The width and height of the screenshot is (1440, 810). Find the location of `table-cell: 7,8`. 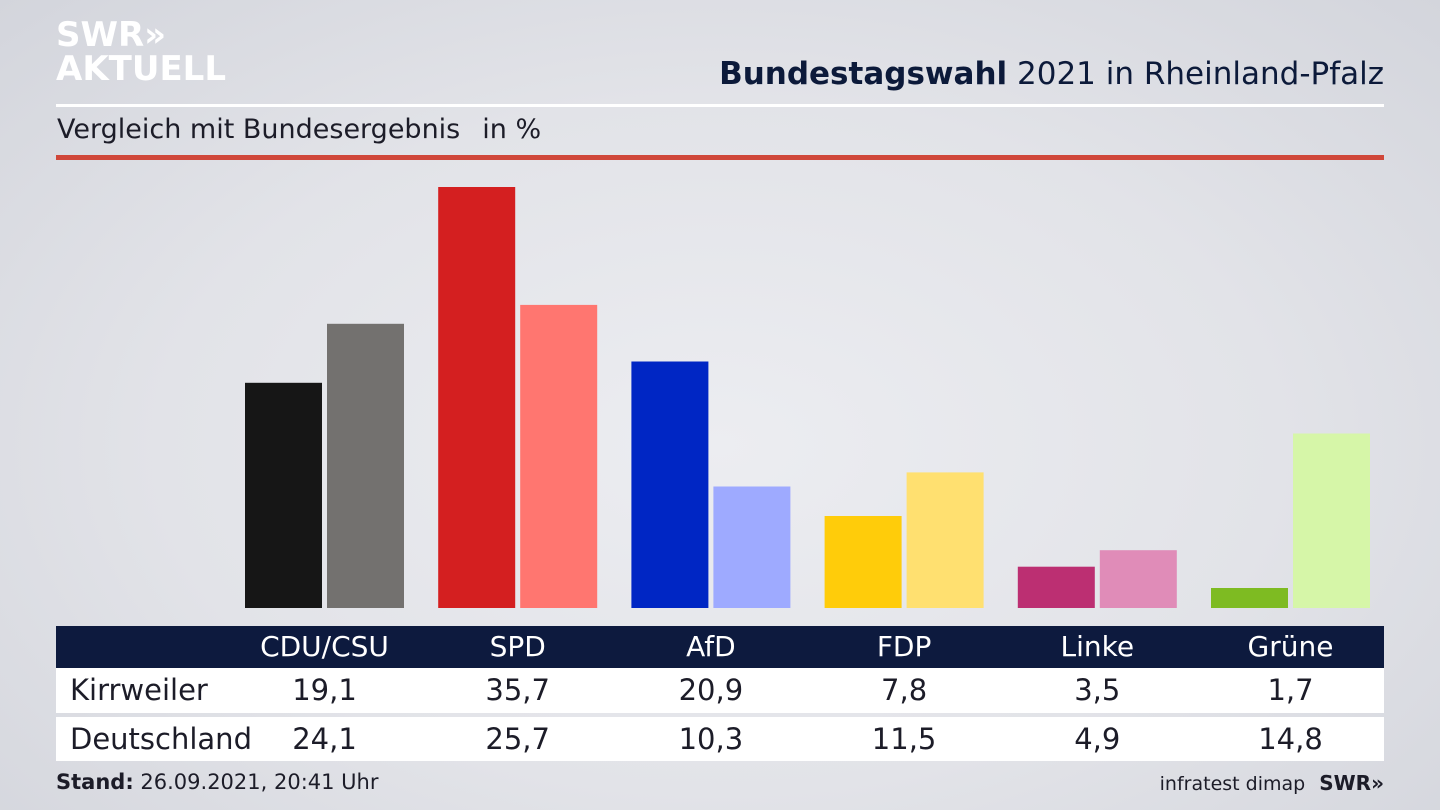

table-cell: 7,8 is located at coordinates (904, 690).